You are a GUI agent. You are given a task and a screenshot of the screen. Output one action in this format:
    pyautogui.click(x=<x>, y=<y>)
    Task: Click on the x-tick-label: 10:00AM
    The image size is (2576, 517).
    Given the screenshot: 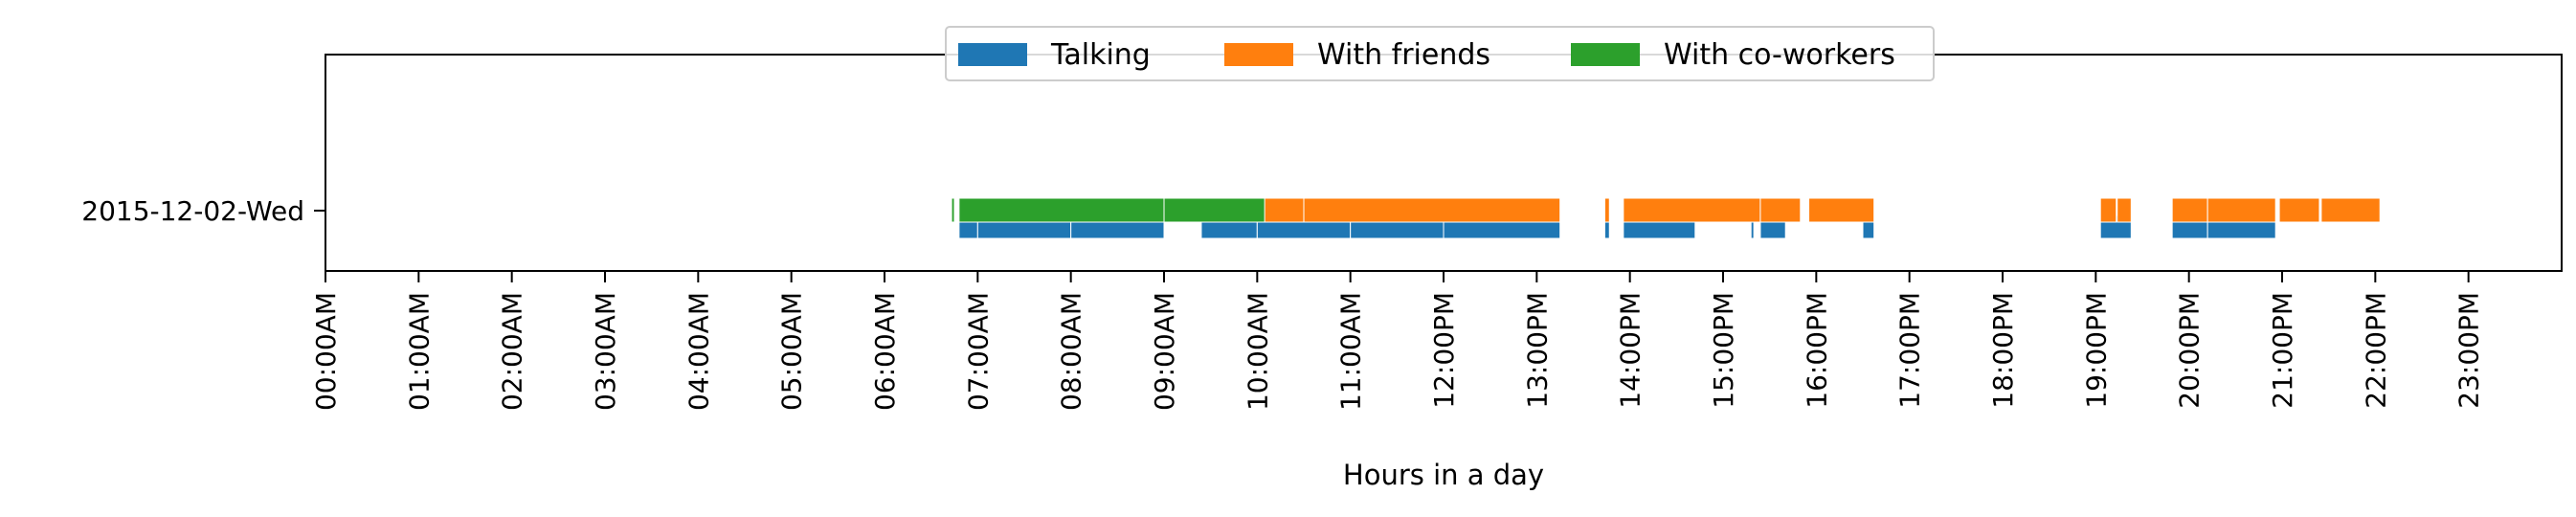 What is the action you would take?
    pyautogui.click(x=1257, y=351)
    